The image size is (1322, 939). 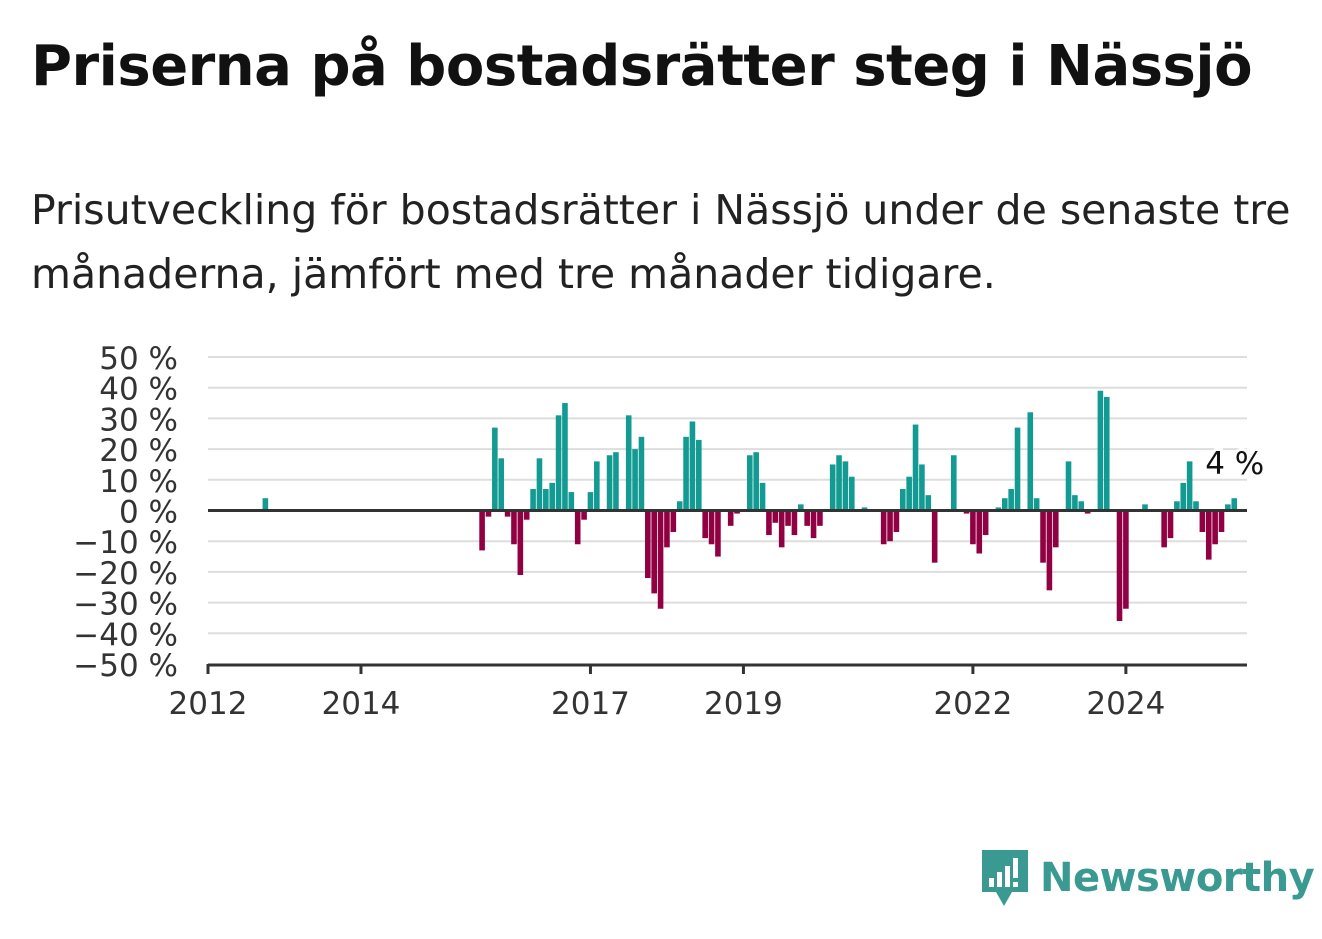 I want to click on annotations: 4 %, so click(x=1234, y=464).